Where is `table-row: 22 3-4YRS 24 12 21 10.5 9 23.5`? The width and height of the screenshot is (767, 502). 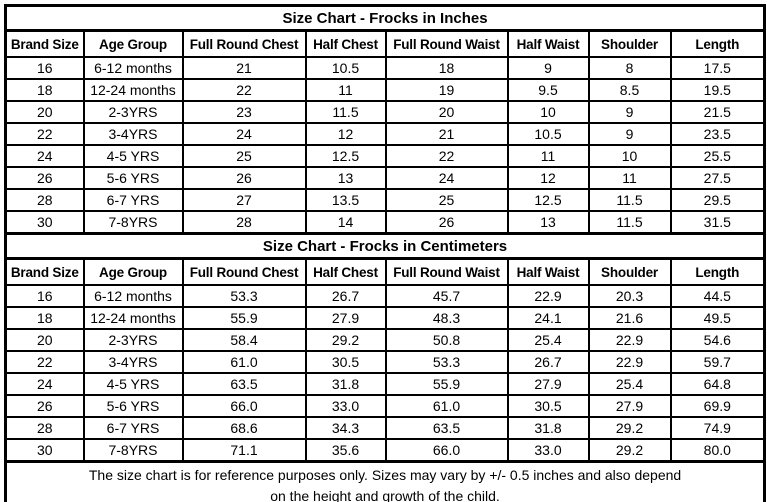 table-row: 22 3-4YRS 24 12 21 10.5 9 23.5 is located at coordinates (385, 134).